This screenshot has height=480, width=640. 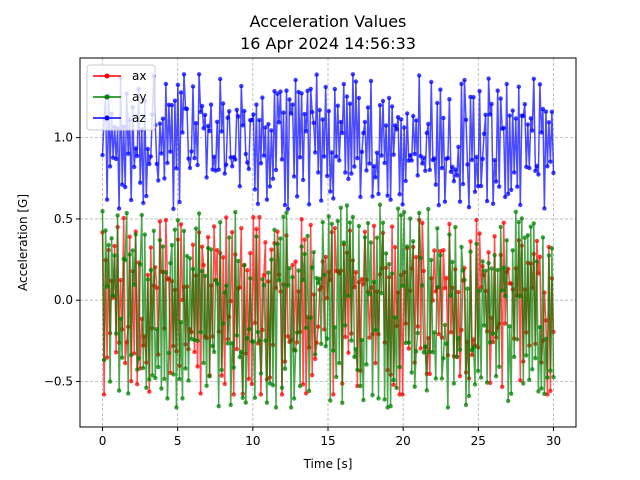 I want to click on legend-entry-ax: ax, so click(x=119, y=76).